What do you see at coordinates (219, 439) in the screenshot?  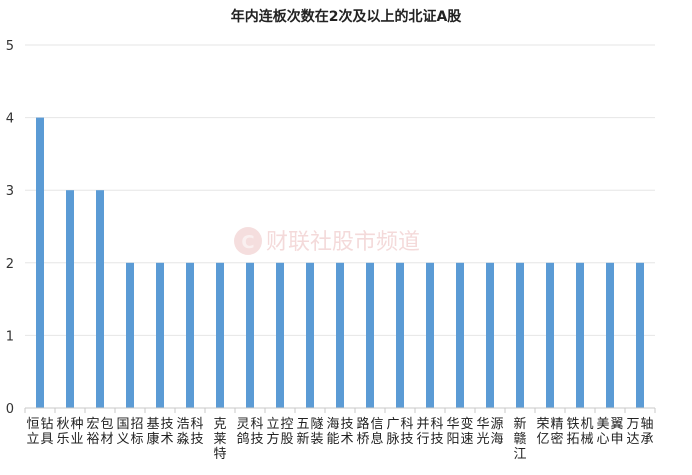 I see `x-category-label: 克莱特` at bounding box center [219, 439].